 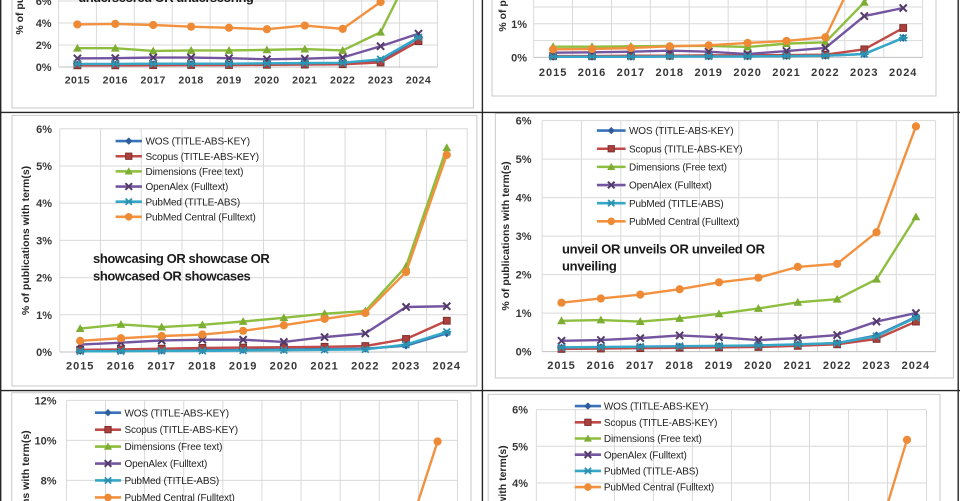 What do you see at coordinates (172, 276) in the screenshot?
I see `svg-text: showcased OR showcases` at bounding box center [172, 276].